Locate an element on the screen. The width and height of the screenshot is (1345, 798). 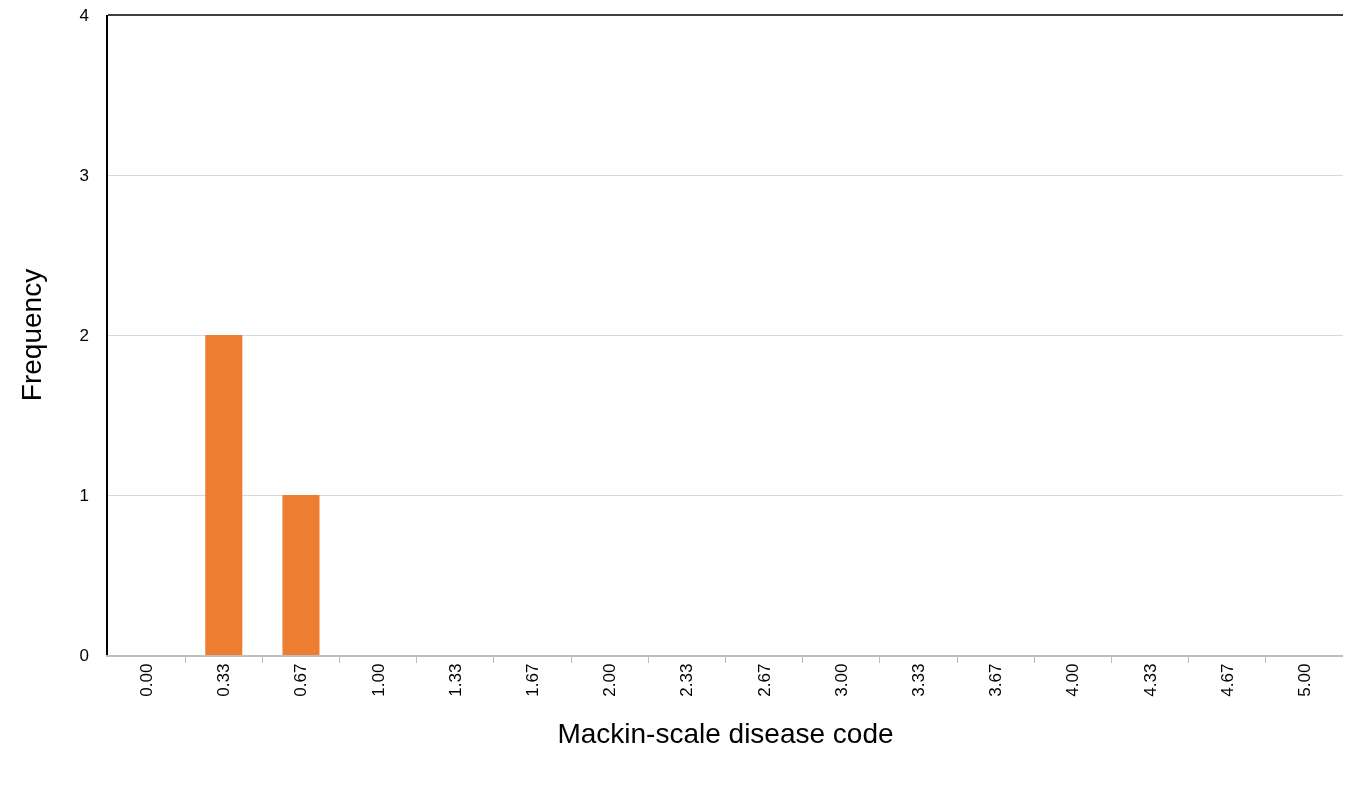
x-tick-label: 1.33 is located at coordinates (455, 680).